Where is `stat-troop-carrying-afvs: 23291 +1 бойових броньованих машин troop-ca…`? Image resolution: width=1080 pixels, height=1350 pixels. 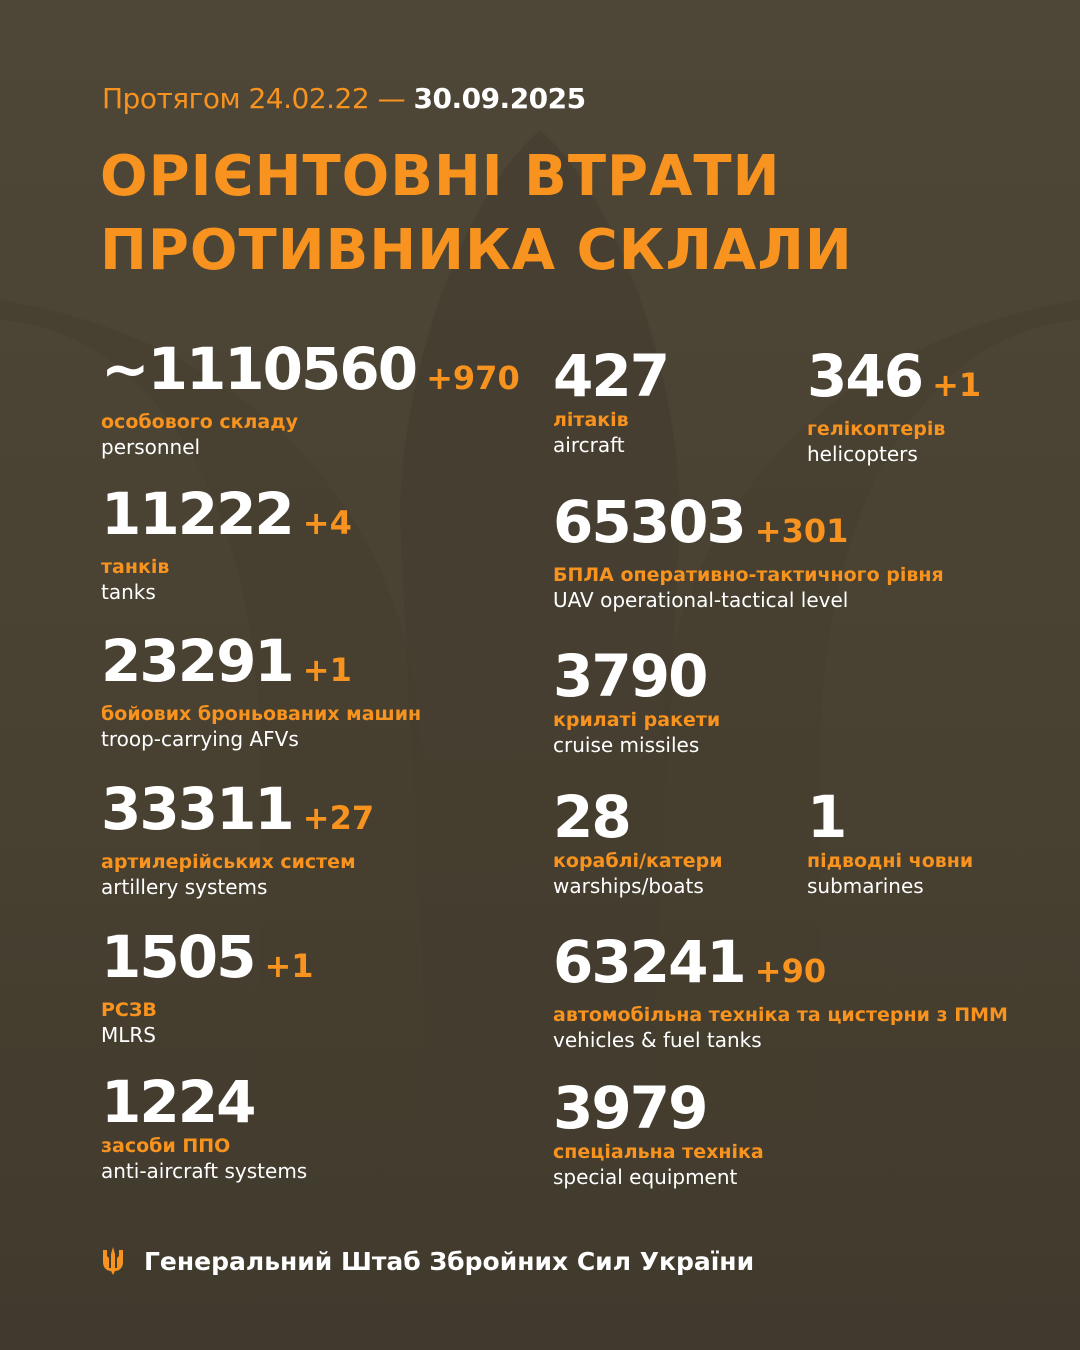 stat-troop-carrying-afvs: 23291 +1 бойових броньованих машин troop-ca… is located at coordinates (261, 691).